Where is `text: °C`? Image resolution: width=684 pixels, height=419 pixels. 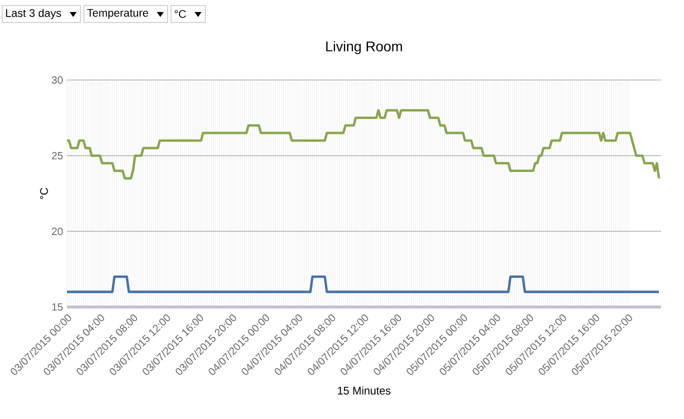 text: °C is located at coordinates (180, 14).